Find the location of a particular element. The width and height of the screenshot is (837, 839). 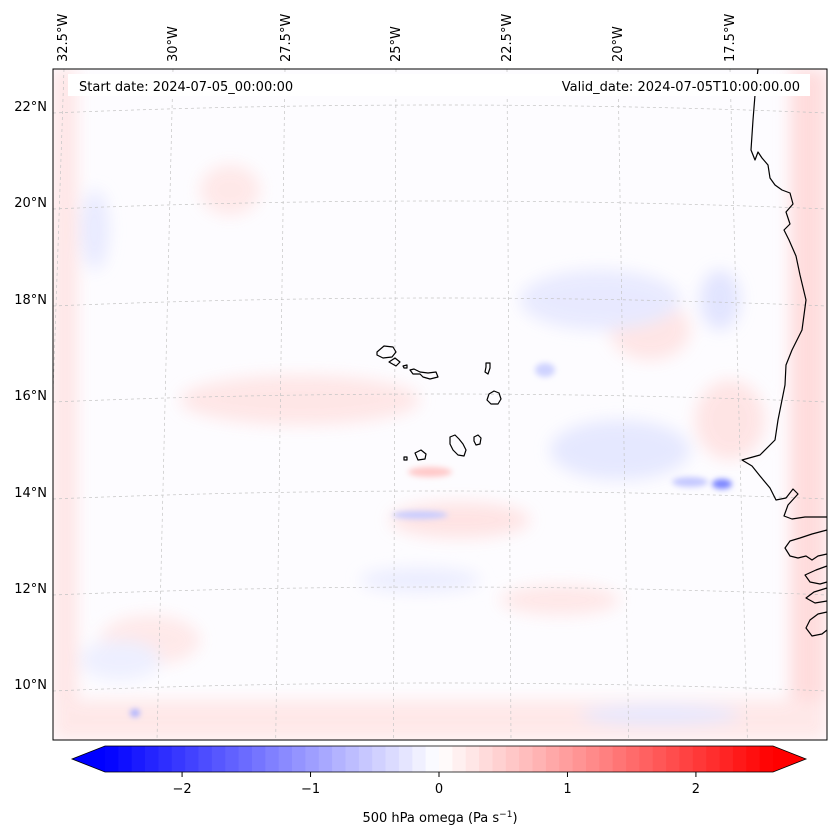

lon-tick-label: 32.5°W is located at coordinates (63, 38).